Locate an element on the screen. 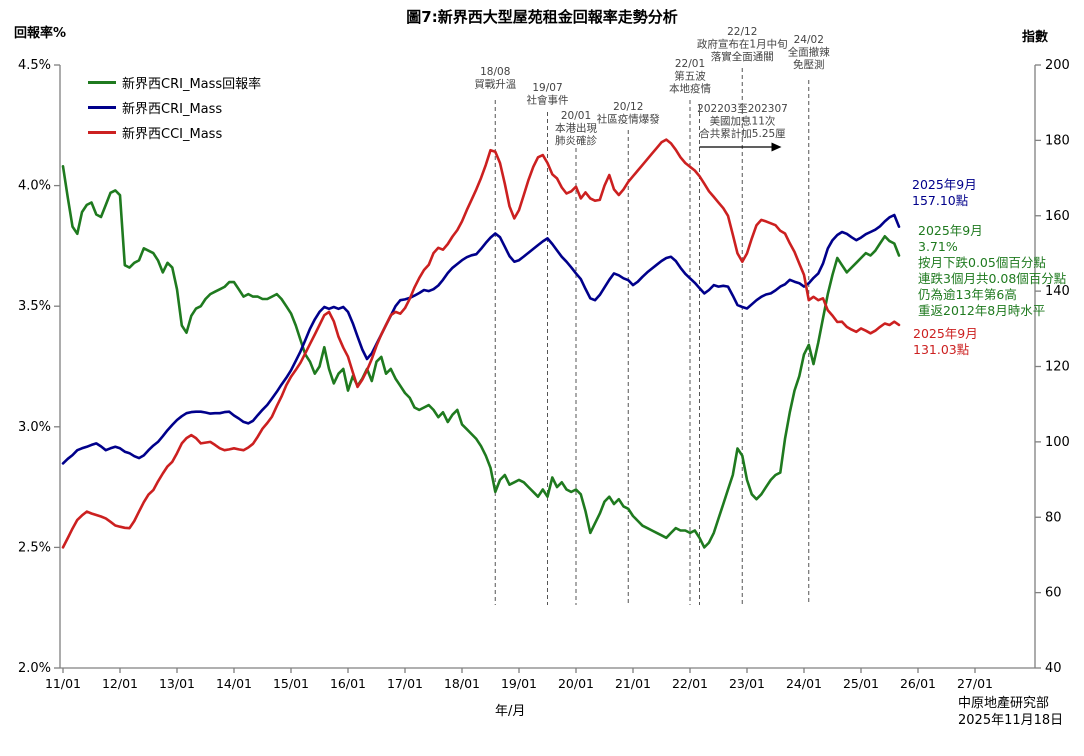 Image resolution: width=1084 pixels, height=756 pixels. right-axis-tick-label: 80 is located at coordinates (1053, 517).